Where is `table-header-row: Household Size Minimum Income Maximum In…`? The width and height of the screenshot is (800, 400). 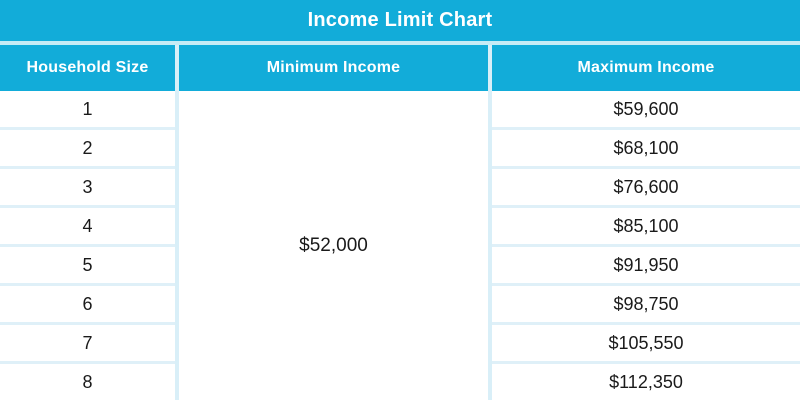
table-header-row: Household Size Minimum Income Maximum In… is located at coordinates (400, 68).